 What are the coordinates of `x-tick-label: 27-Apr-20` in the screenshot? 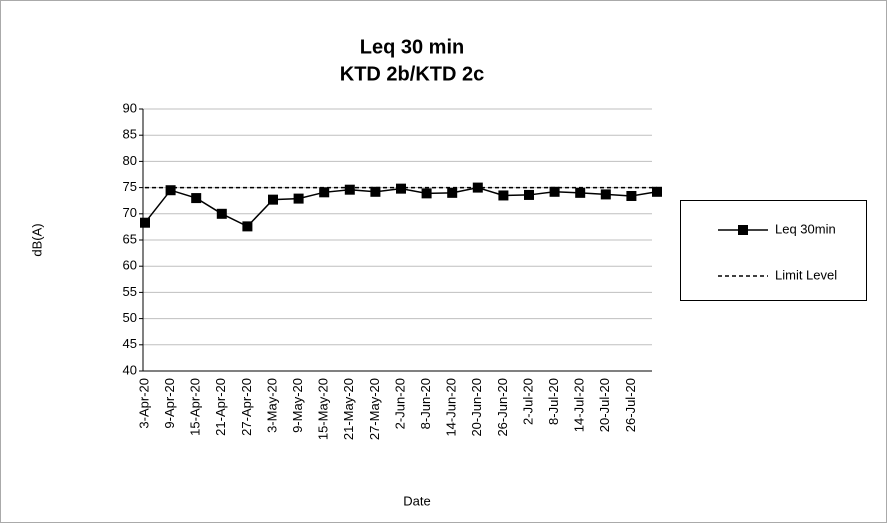 It's located at (246, 407).